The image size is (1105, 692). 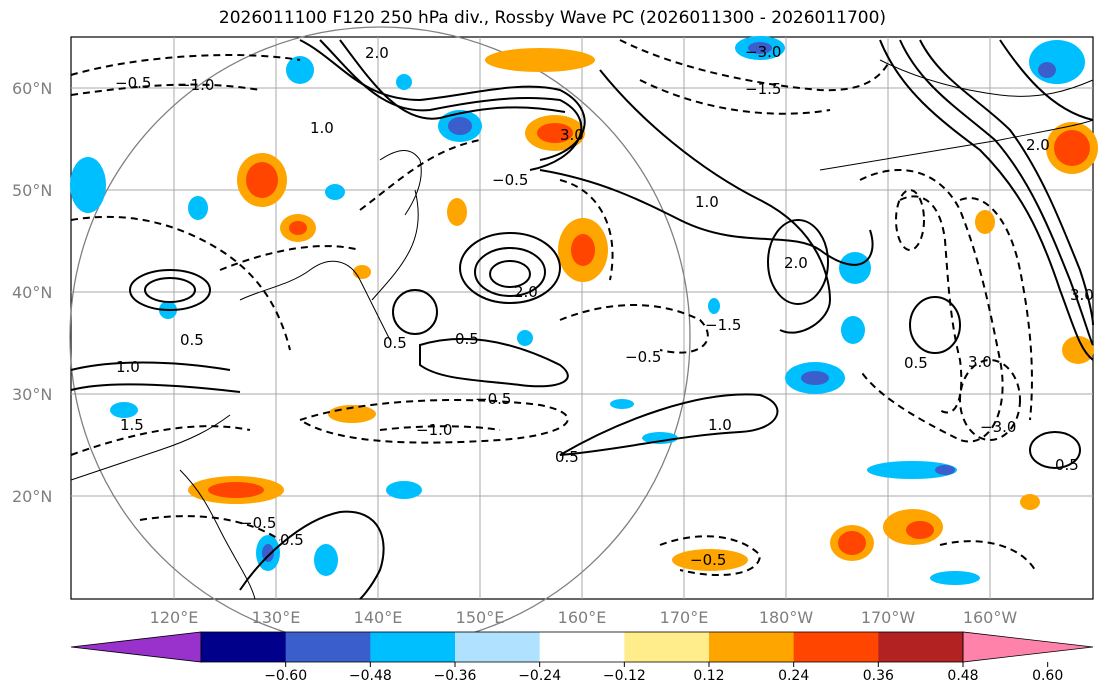 What do you see at coordinates (1047, 676) in the screenshot?
I see `colorbar-tick-label: 0.60` at bounding box center [1047, 676].